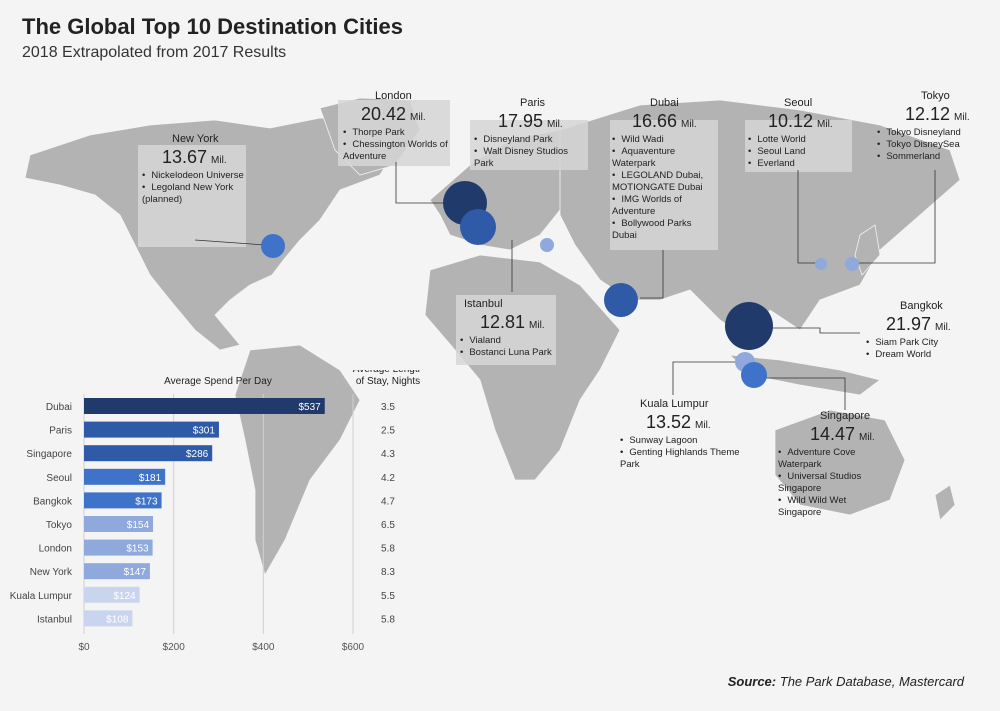 The height and width of the screenshot is (711, 1000). I want to click on stay-nights-value: 5.5, so click(388, 596).